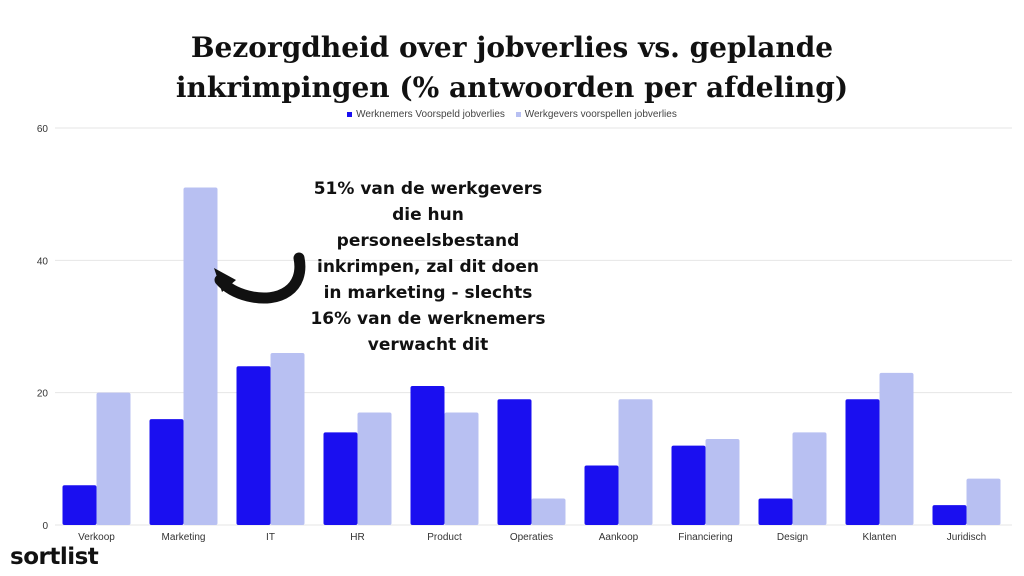  I want to click on x-tick-label: IT, so click(270, 537).